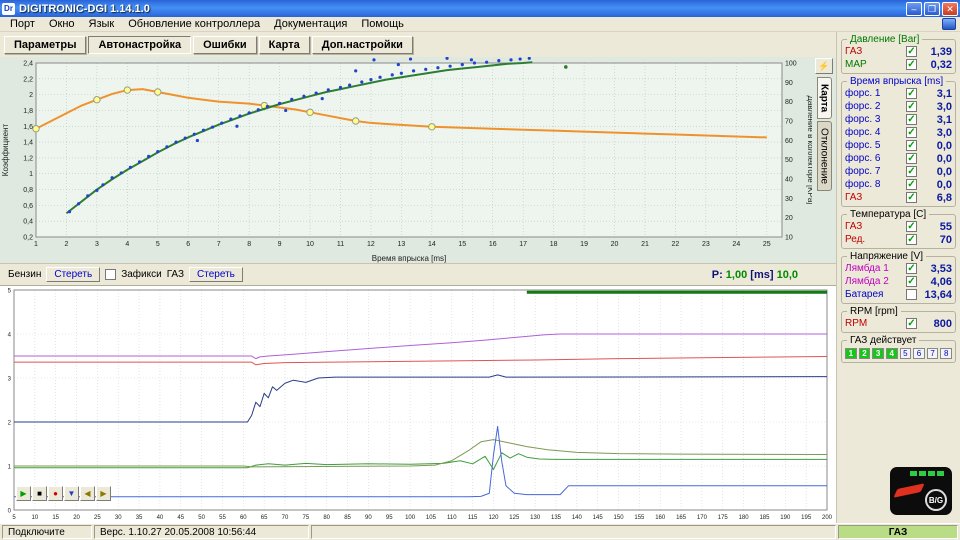 This screenshot has height=540, width=960. Describe the element at coordinates (911, 239) in the screenshot. I see `reducer-temp-checkbox: ✓` at that location.